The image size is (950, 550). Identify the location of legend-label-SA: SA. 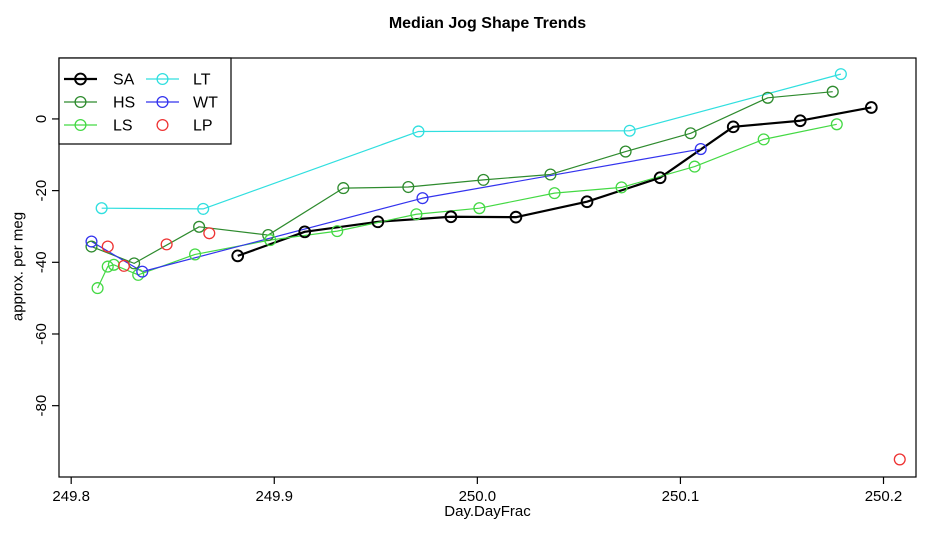
(124, 80).